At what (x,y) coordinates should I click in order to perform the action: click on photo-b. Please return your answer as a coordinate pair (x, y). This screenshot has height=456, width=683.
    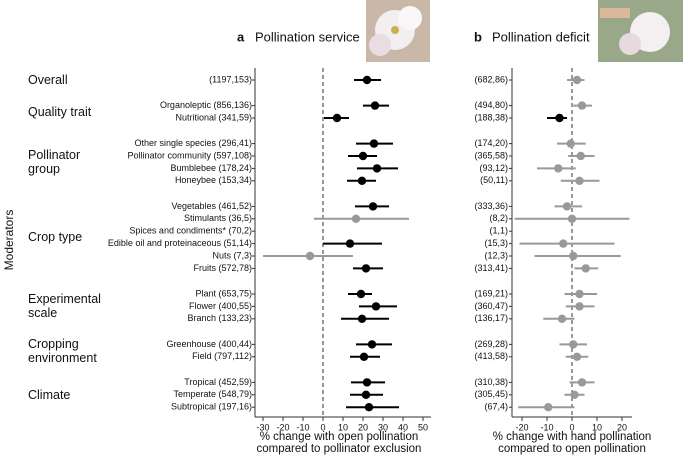
    Looking at the image, I should click on (640, 31).